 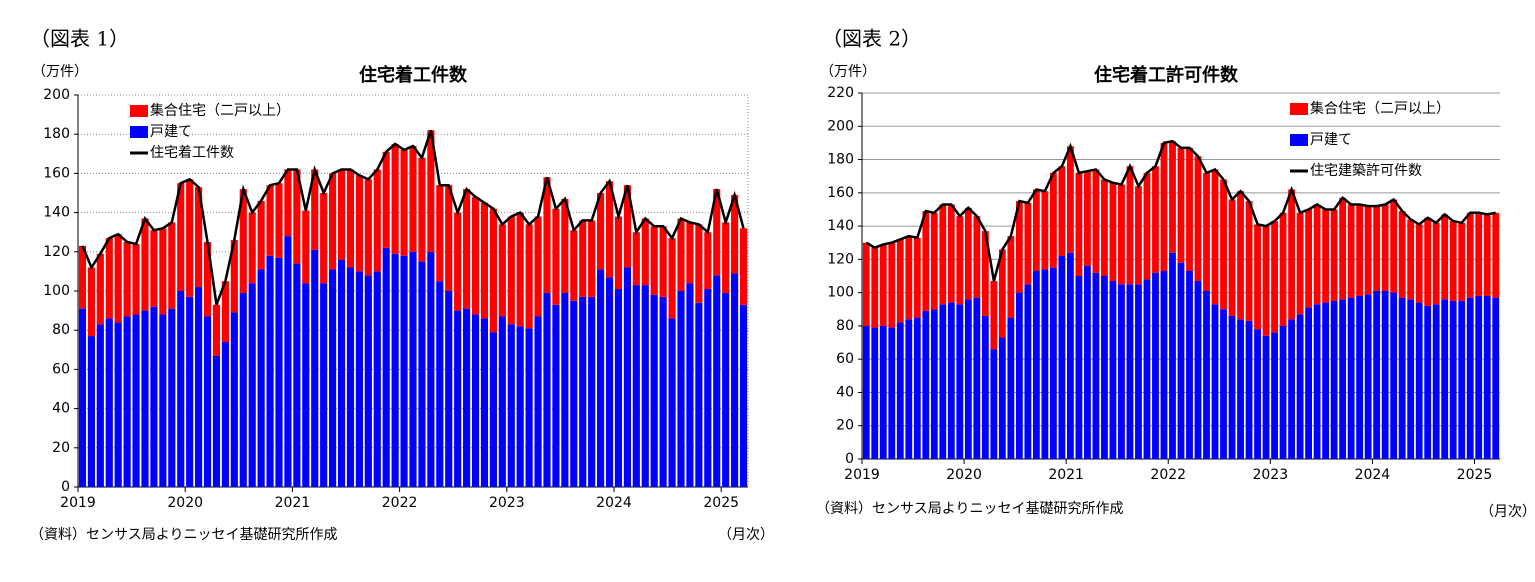 What do you see at coordinates (507, 503) in the screenshot?
I see `x-tick-label: 2023` at bounding box center [507, 503].